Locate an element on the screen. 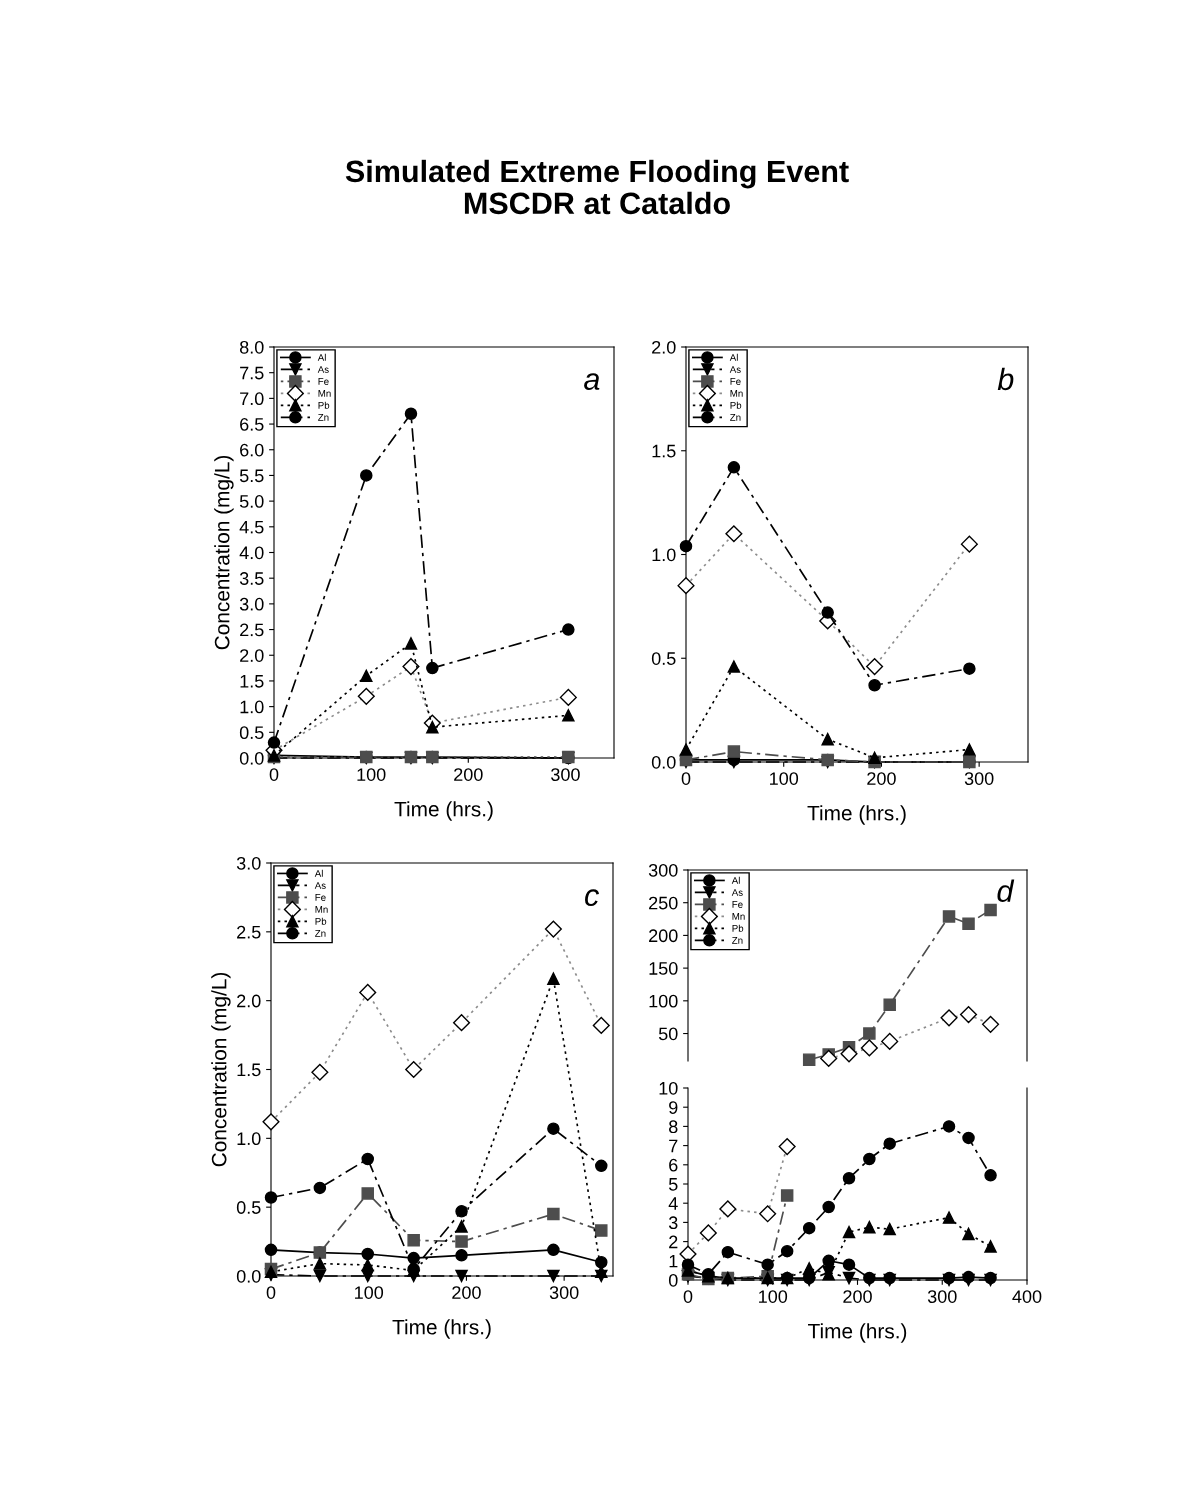 Image resolution: width=1194 pixels, height=1495 pixels. y-tick-label: 7.0 is located at coordinates (252, 399).